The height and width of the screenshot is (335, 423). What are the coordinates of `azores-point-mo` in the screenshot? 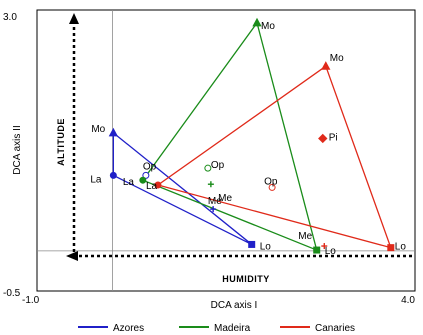 It's located at (113, 132).